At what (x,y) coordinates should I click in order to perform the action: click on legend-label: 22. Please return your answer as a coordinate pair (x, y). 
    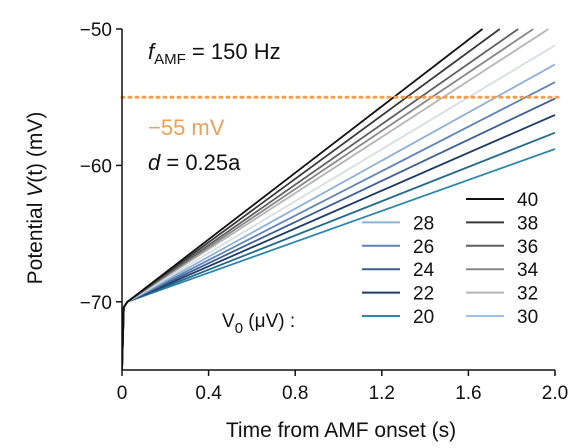
    Looking at the image, I should click on (423, 294).